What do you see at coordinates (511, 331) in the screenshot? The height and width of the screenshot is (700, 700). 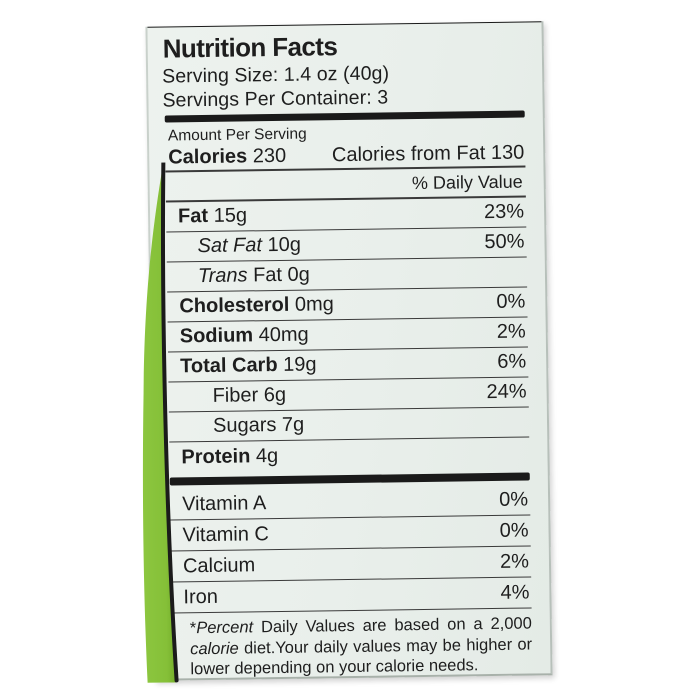 I see `nutrient-daily-value: 2%` at bounding box center [511, 331].